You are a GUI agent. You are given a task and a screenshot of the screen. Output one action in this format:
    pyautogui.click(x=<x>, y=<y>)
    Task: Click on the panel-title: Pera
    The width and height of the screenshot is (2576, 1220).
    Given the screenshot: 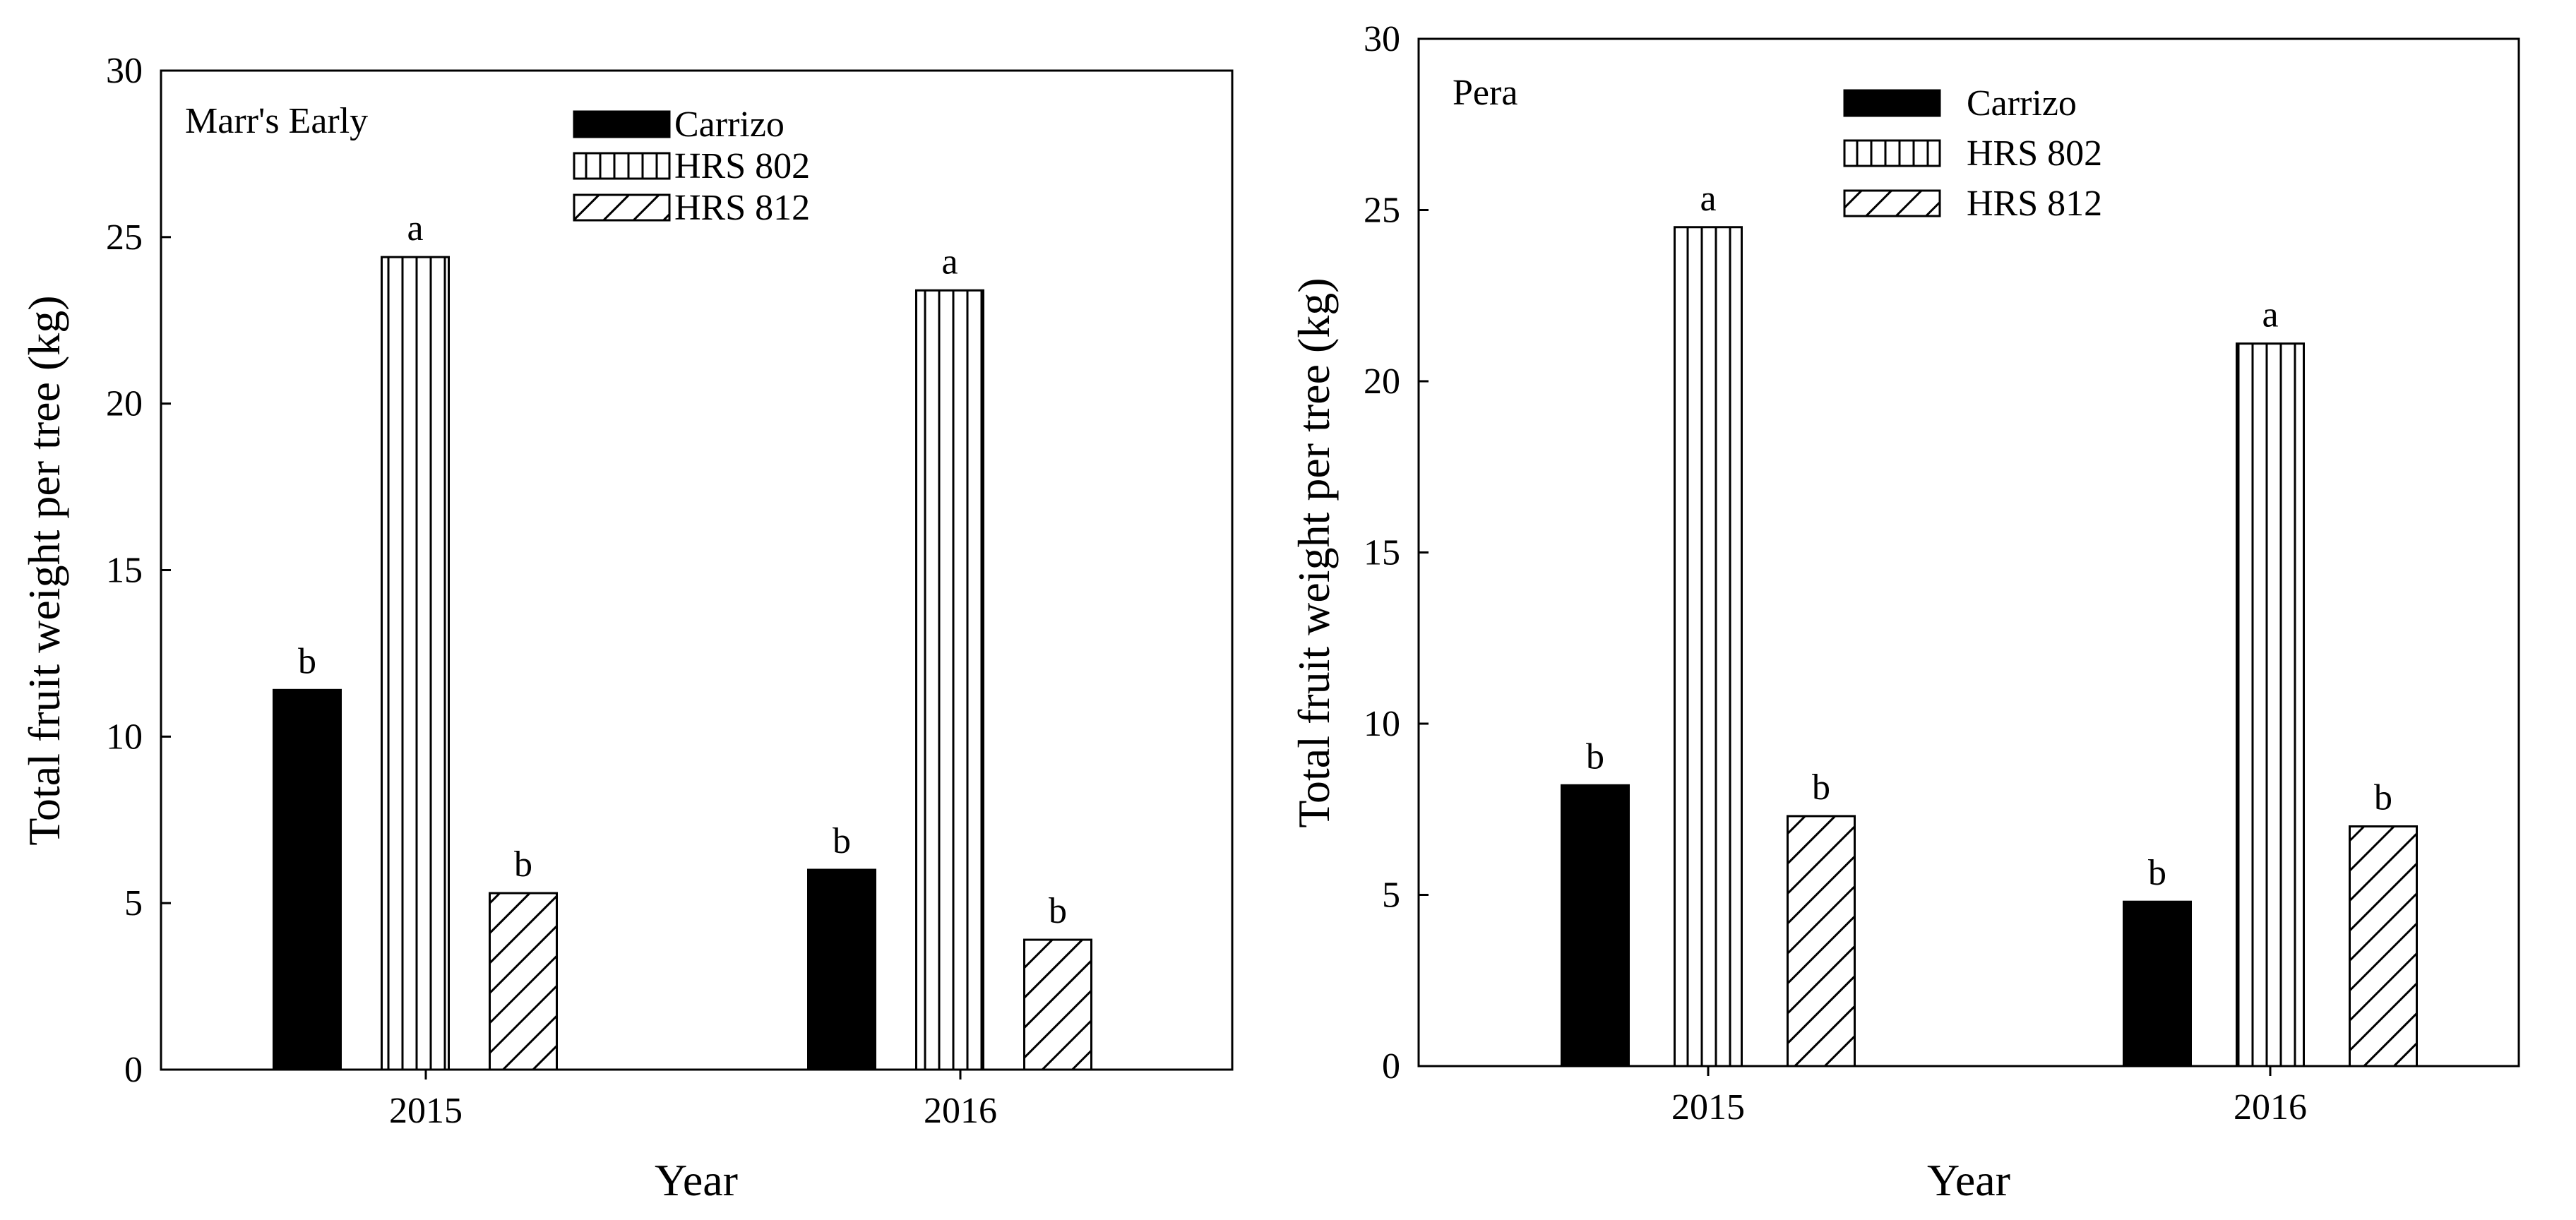 What is the action you would take?
    pyautogui.click(x=1485, y=93)
    